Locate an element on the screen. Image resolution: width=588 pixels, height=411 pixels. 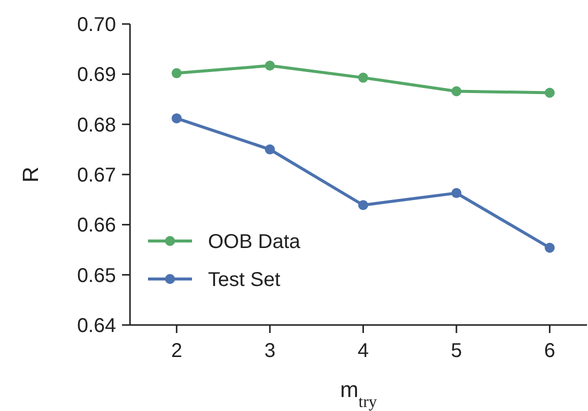
legend-label: OOB Data is located at coordinates (255, 242).